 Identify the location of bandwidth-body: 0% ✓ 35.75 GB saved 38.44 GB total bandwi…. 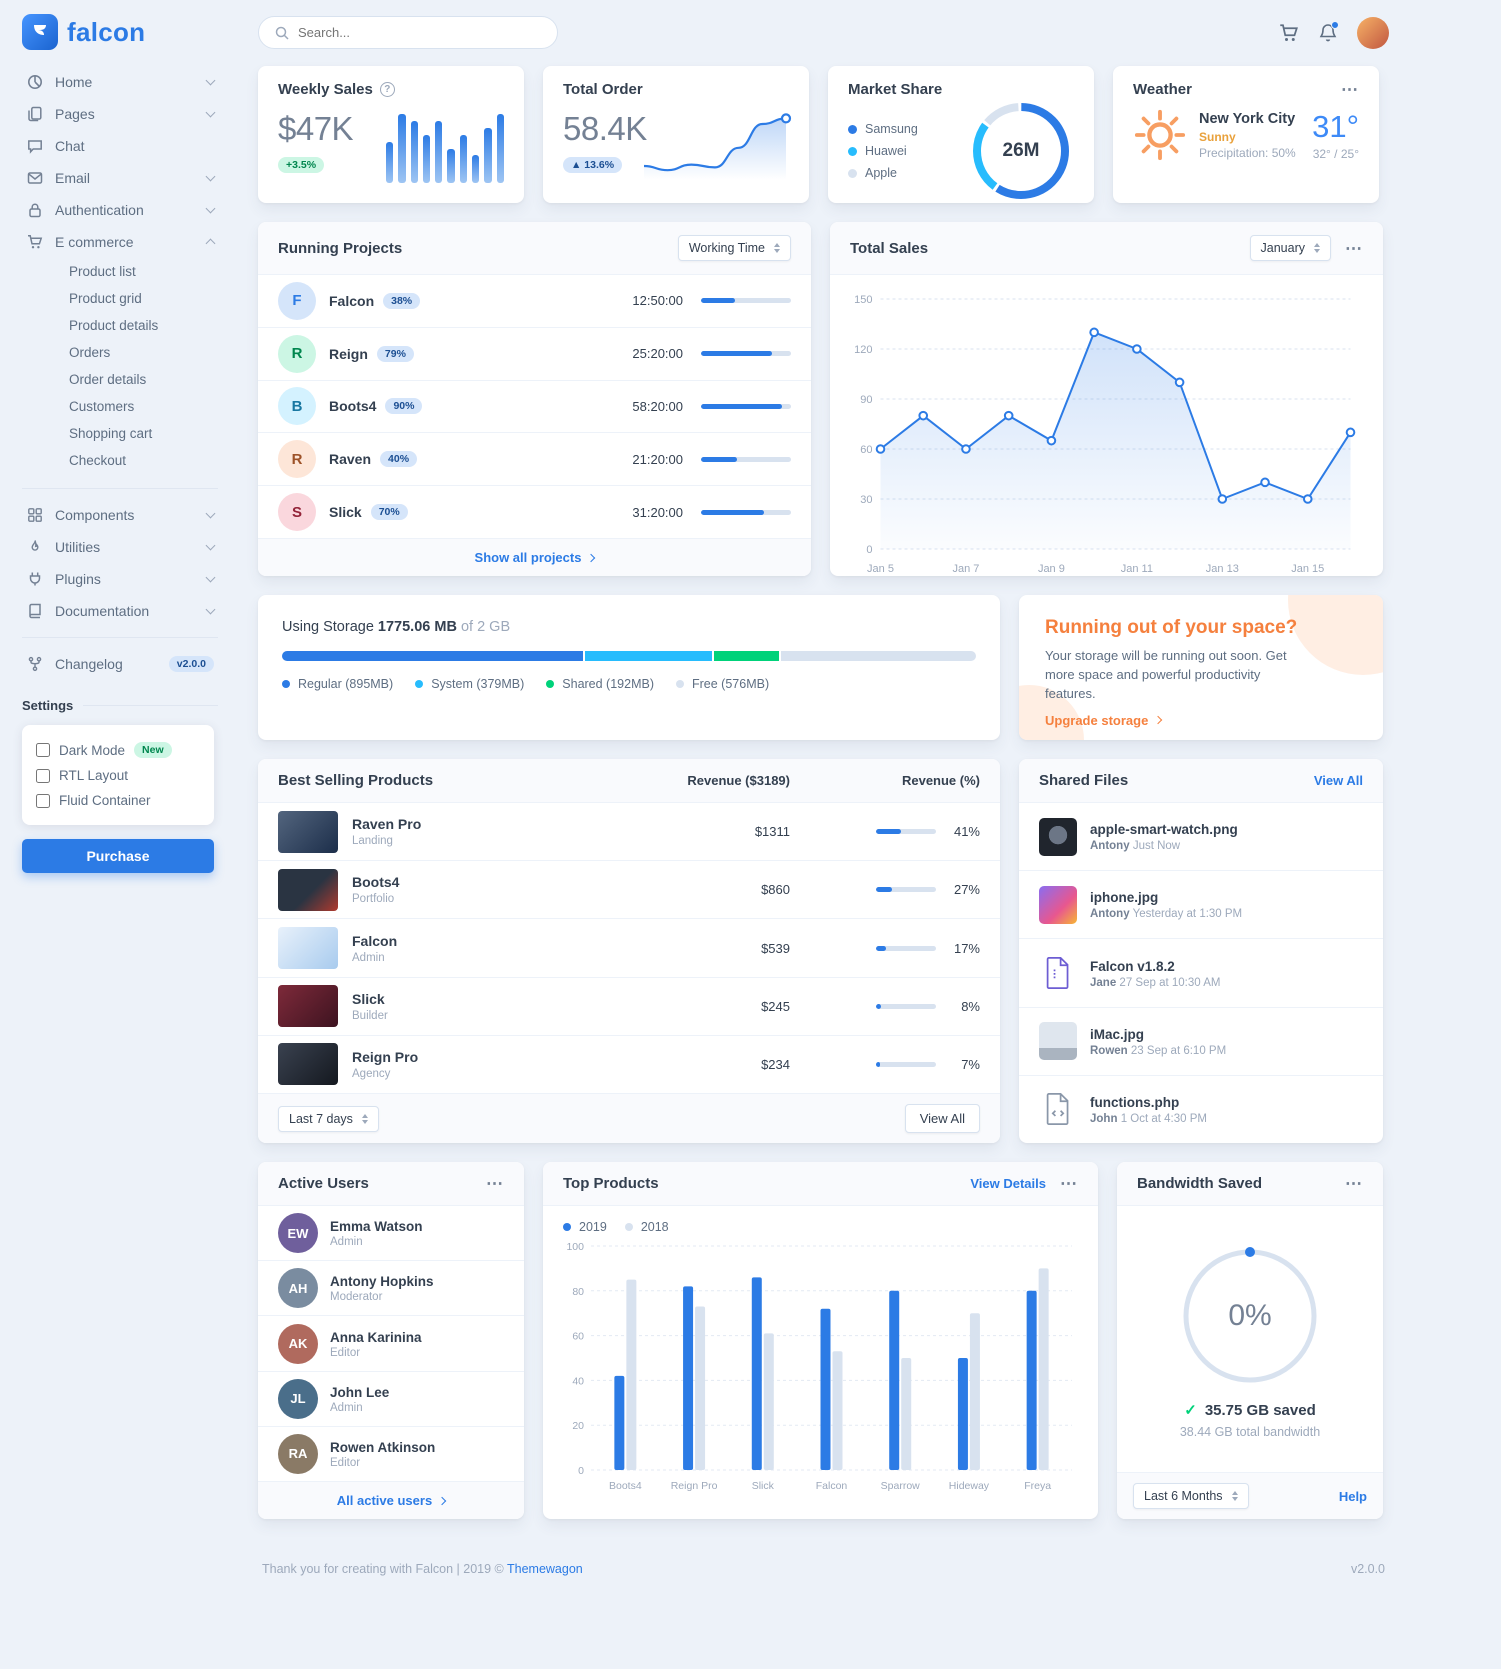
(1250, 1339).